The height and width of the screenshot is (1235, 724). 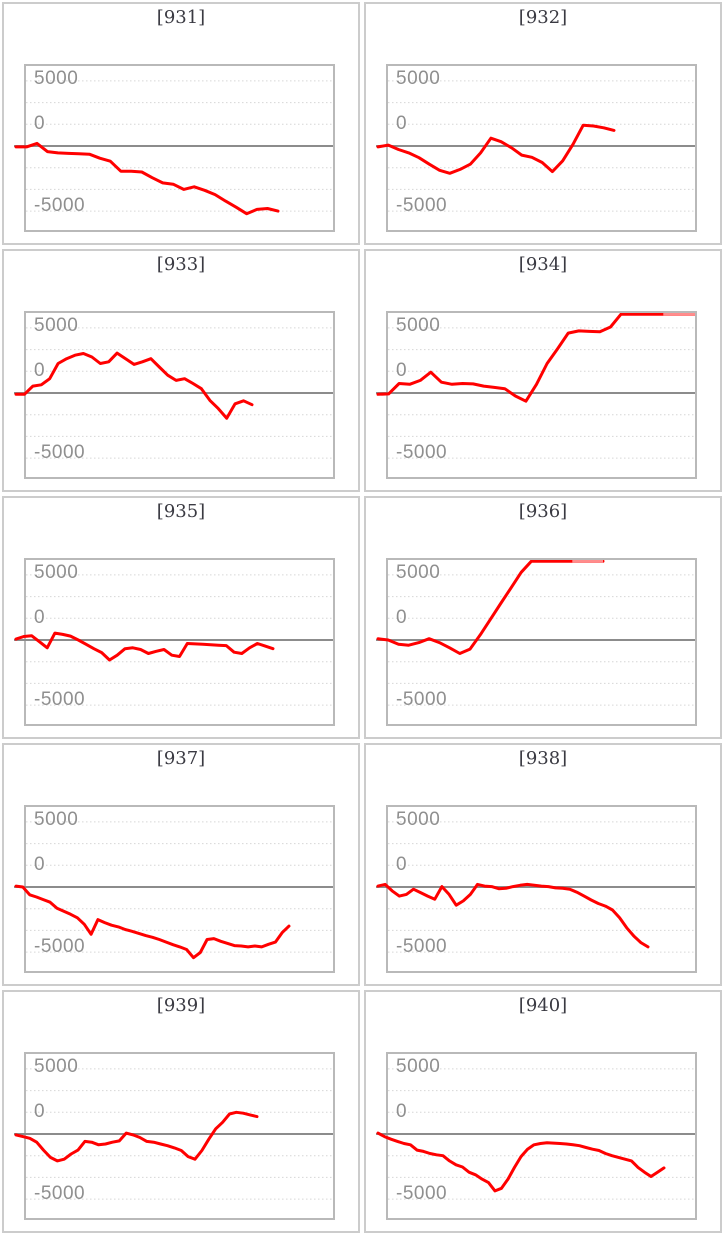 I want to click on chart-card-939: [939] 5000 0 -5000, so click(x=181, y=1111).